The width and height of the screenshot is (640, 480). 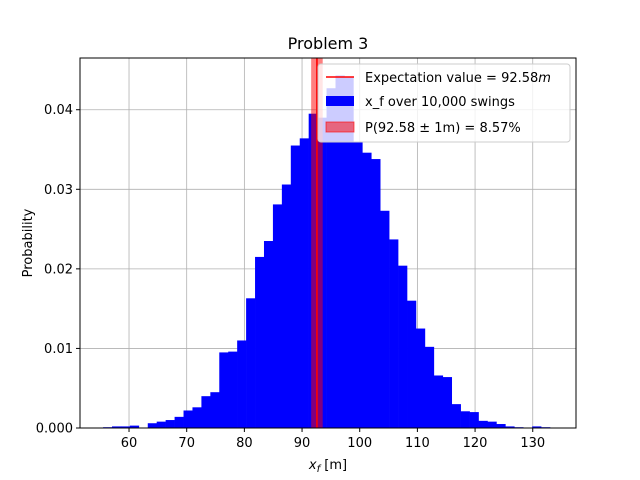 What do you see at coordinates (319, 469) in the screenshot?
I see `x-axis-label-sub: f` at bounding box center [319, 469].